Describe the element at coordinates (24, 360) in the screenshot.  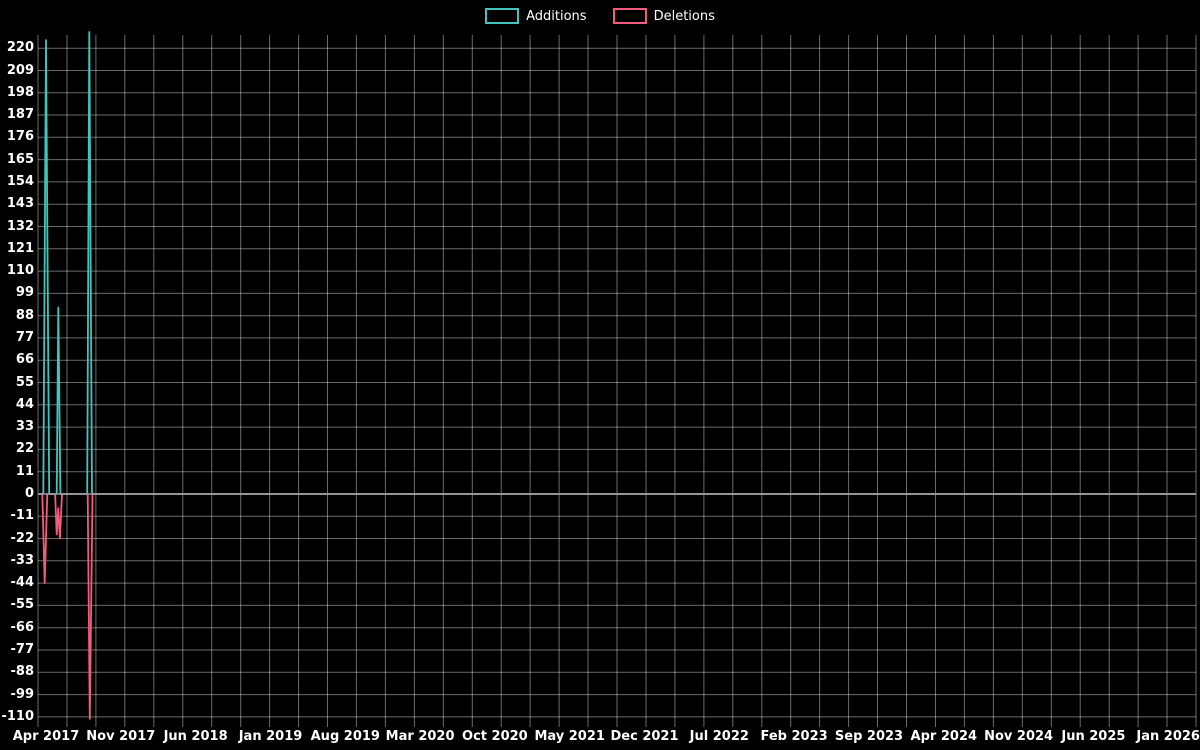
I see `y-axis-tick-label: 66` at that location.